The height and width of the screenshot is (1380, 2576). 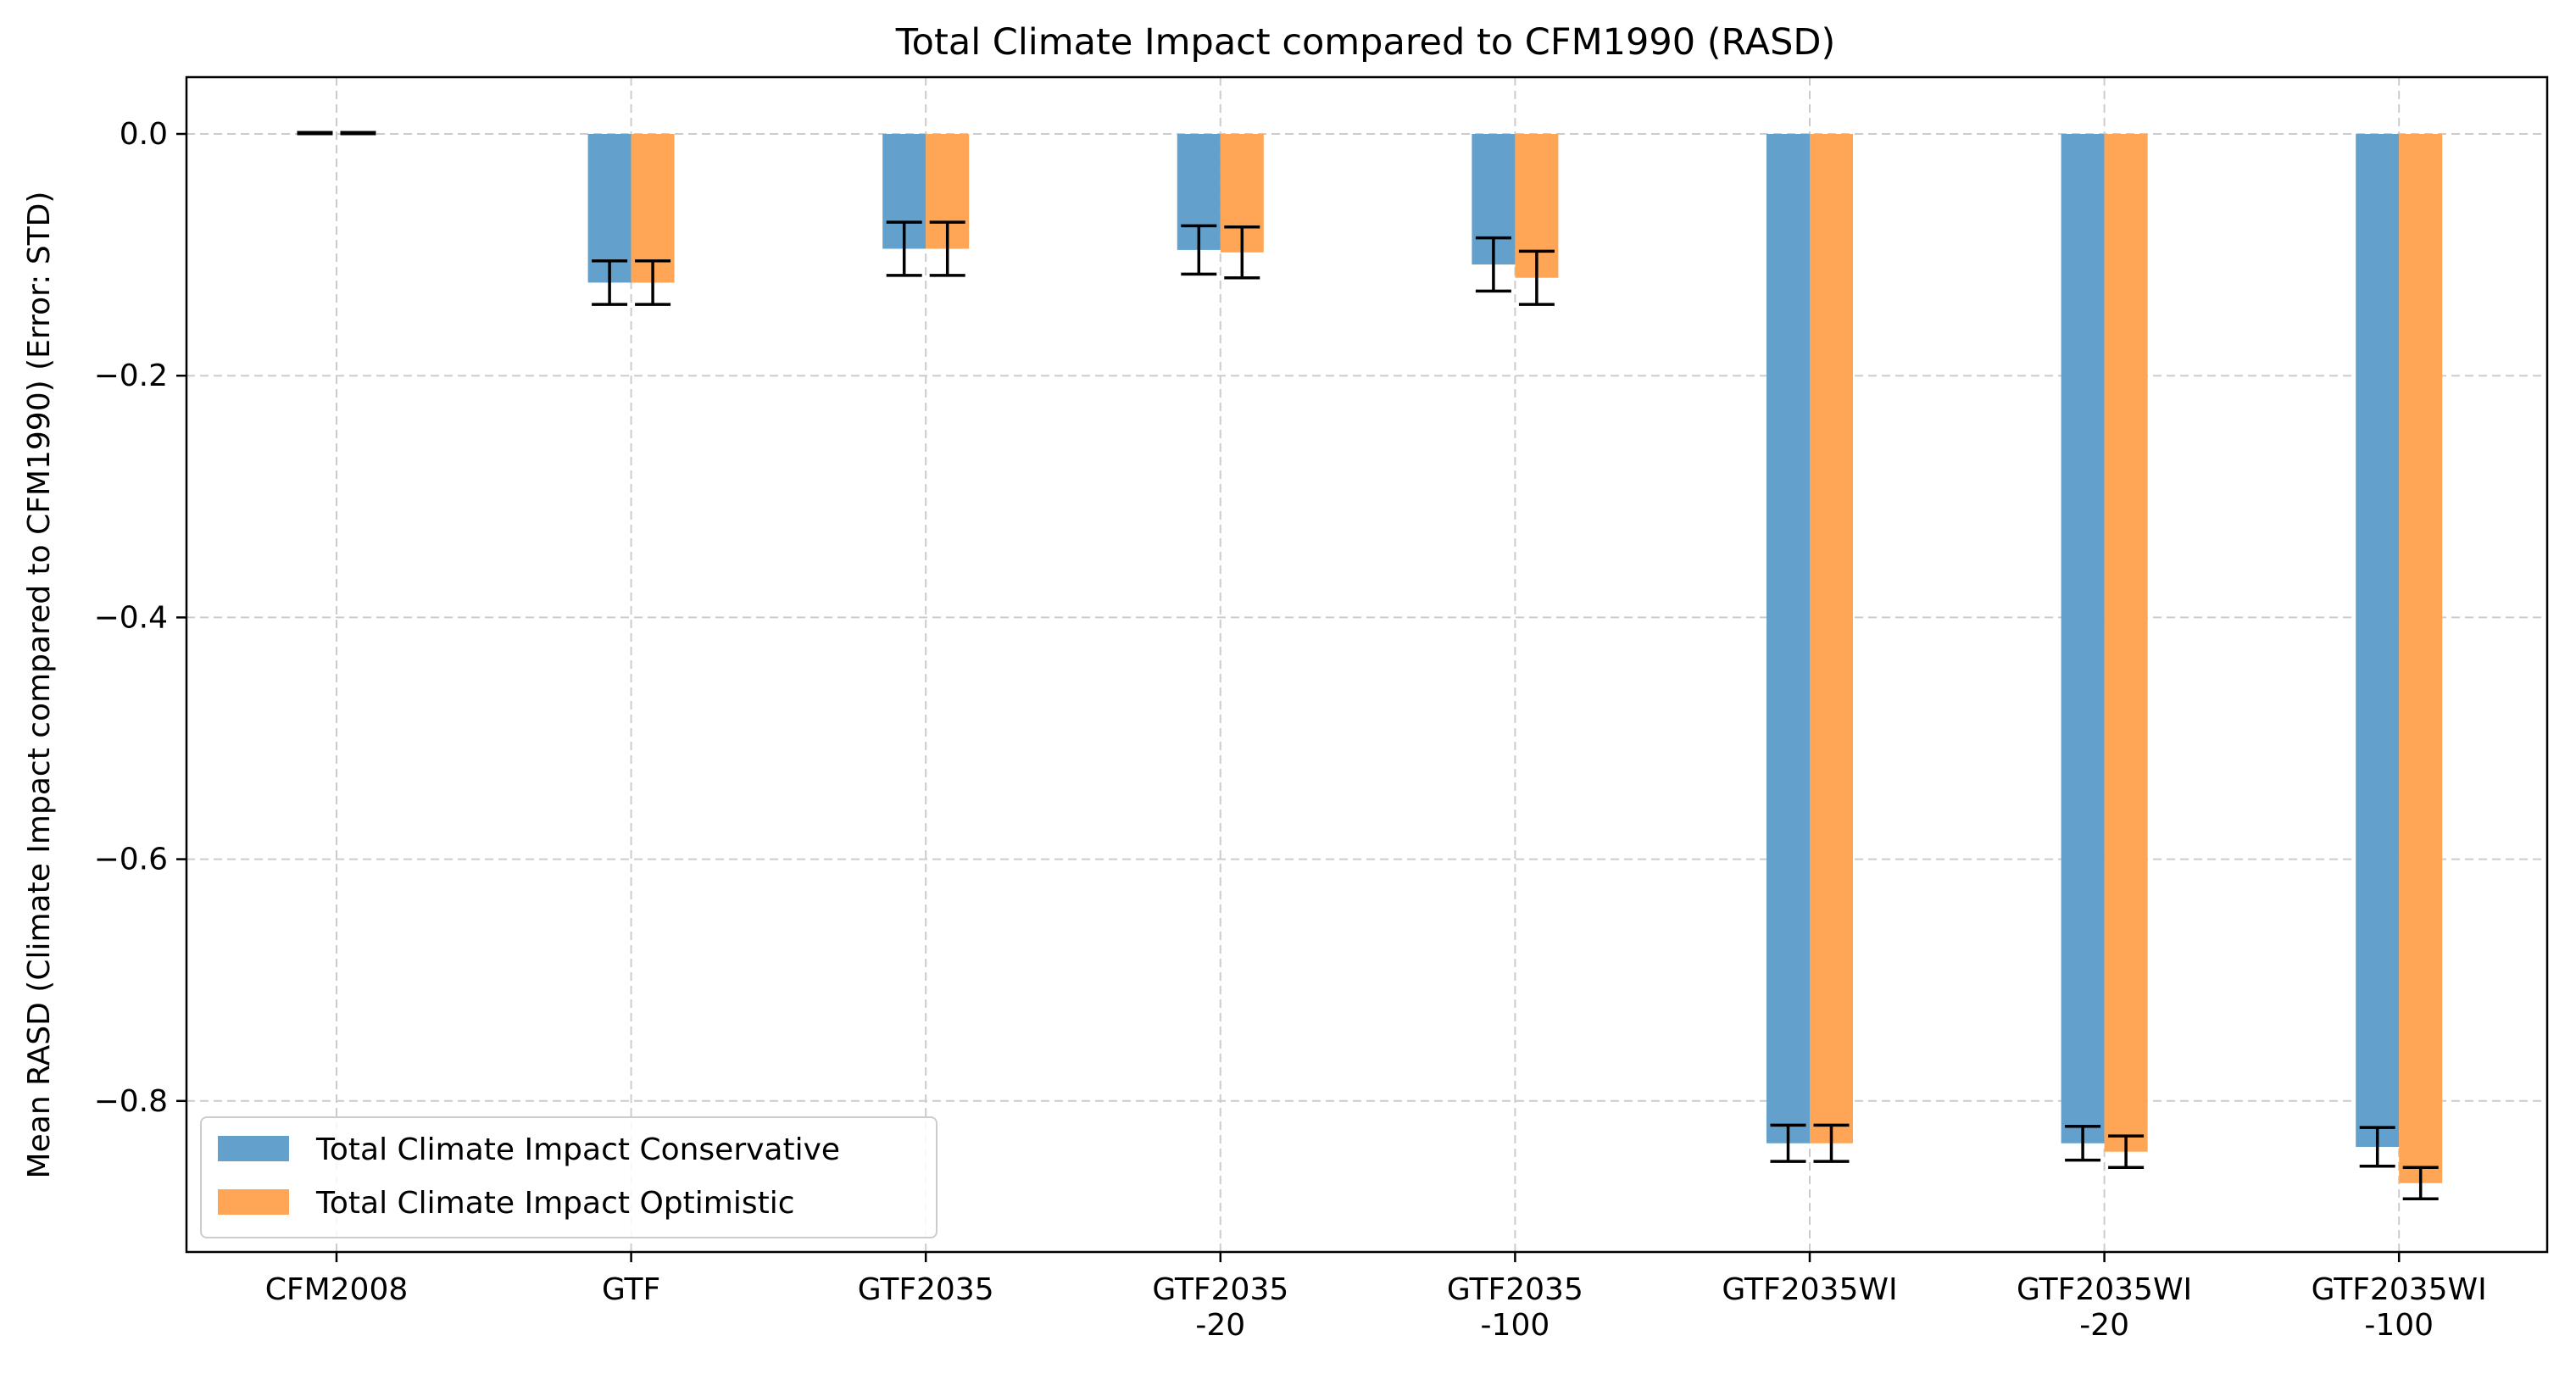 I want to click on x-tick-label: GTF, so click(x=631, y=1289).